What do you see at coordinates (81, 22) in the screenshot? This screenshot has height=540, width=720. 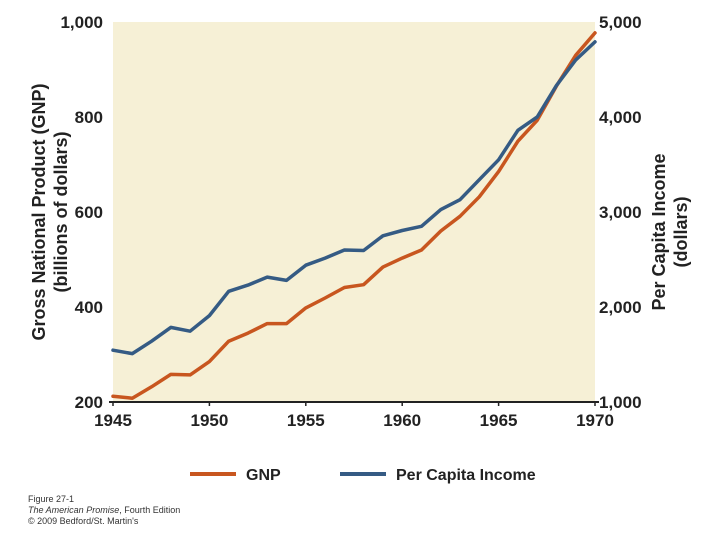 I see `y-tick-label: 1,000` at bounding box center [81, 22].